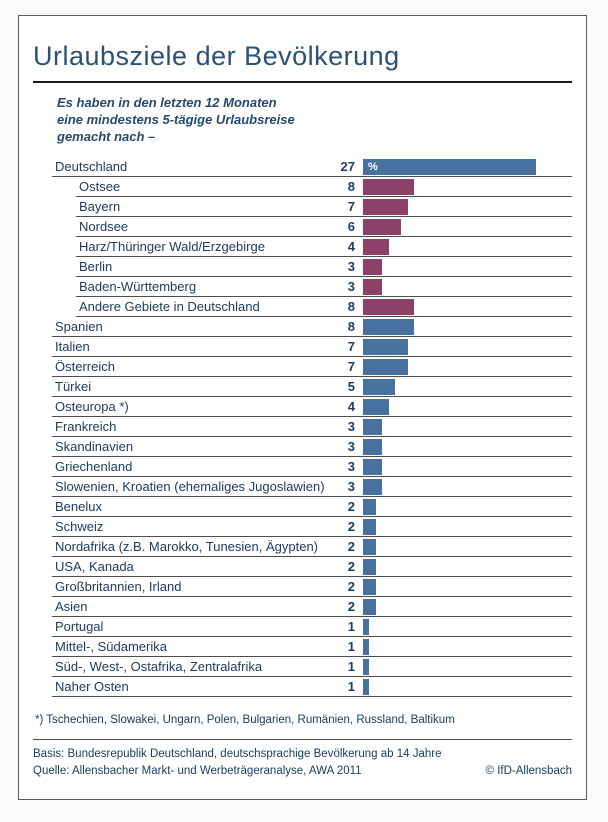 Image resolution: width=608 pixels, height=822 pixels. What do you see at coordinates (312, 607) in the screenshot?
I see `chart-row: Asien 2` at bounding box center [312, 607].